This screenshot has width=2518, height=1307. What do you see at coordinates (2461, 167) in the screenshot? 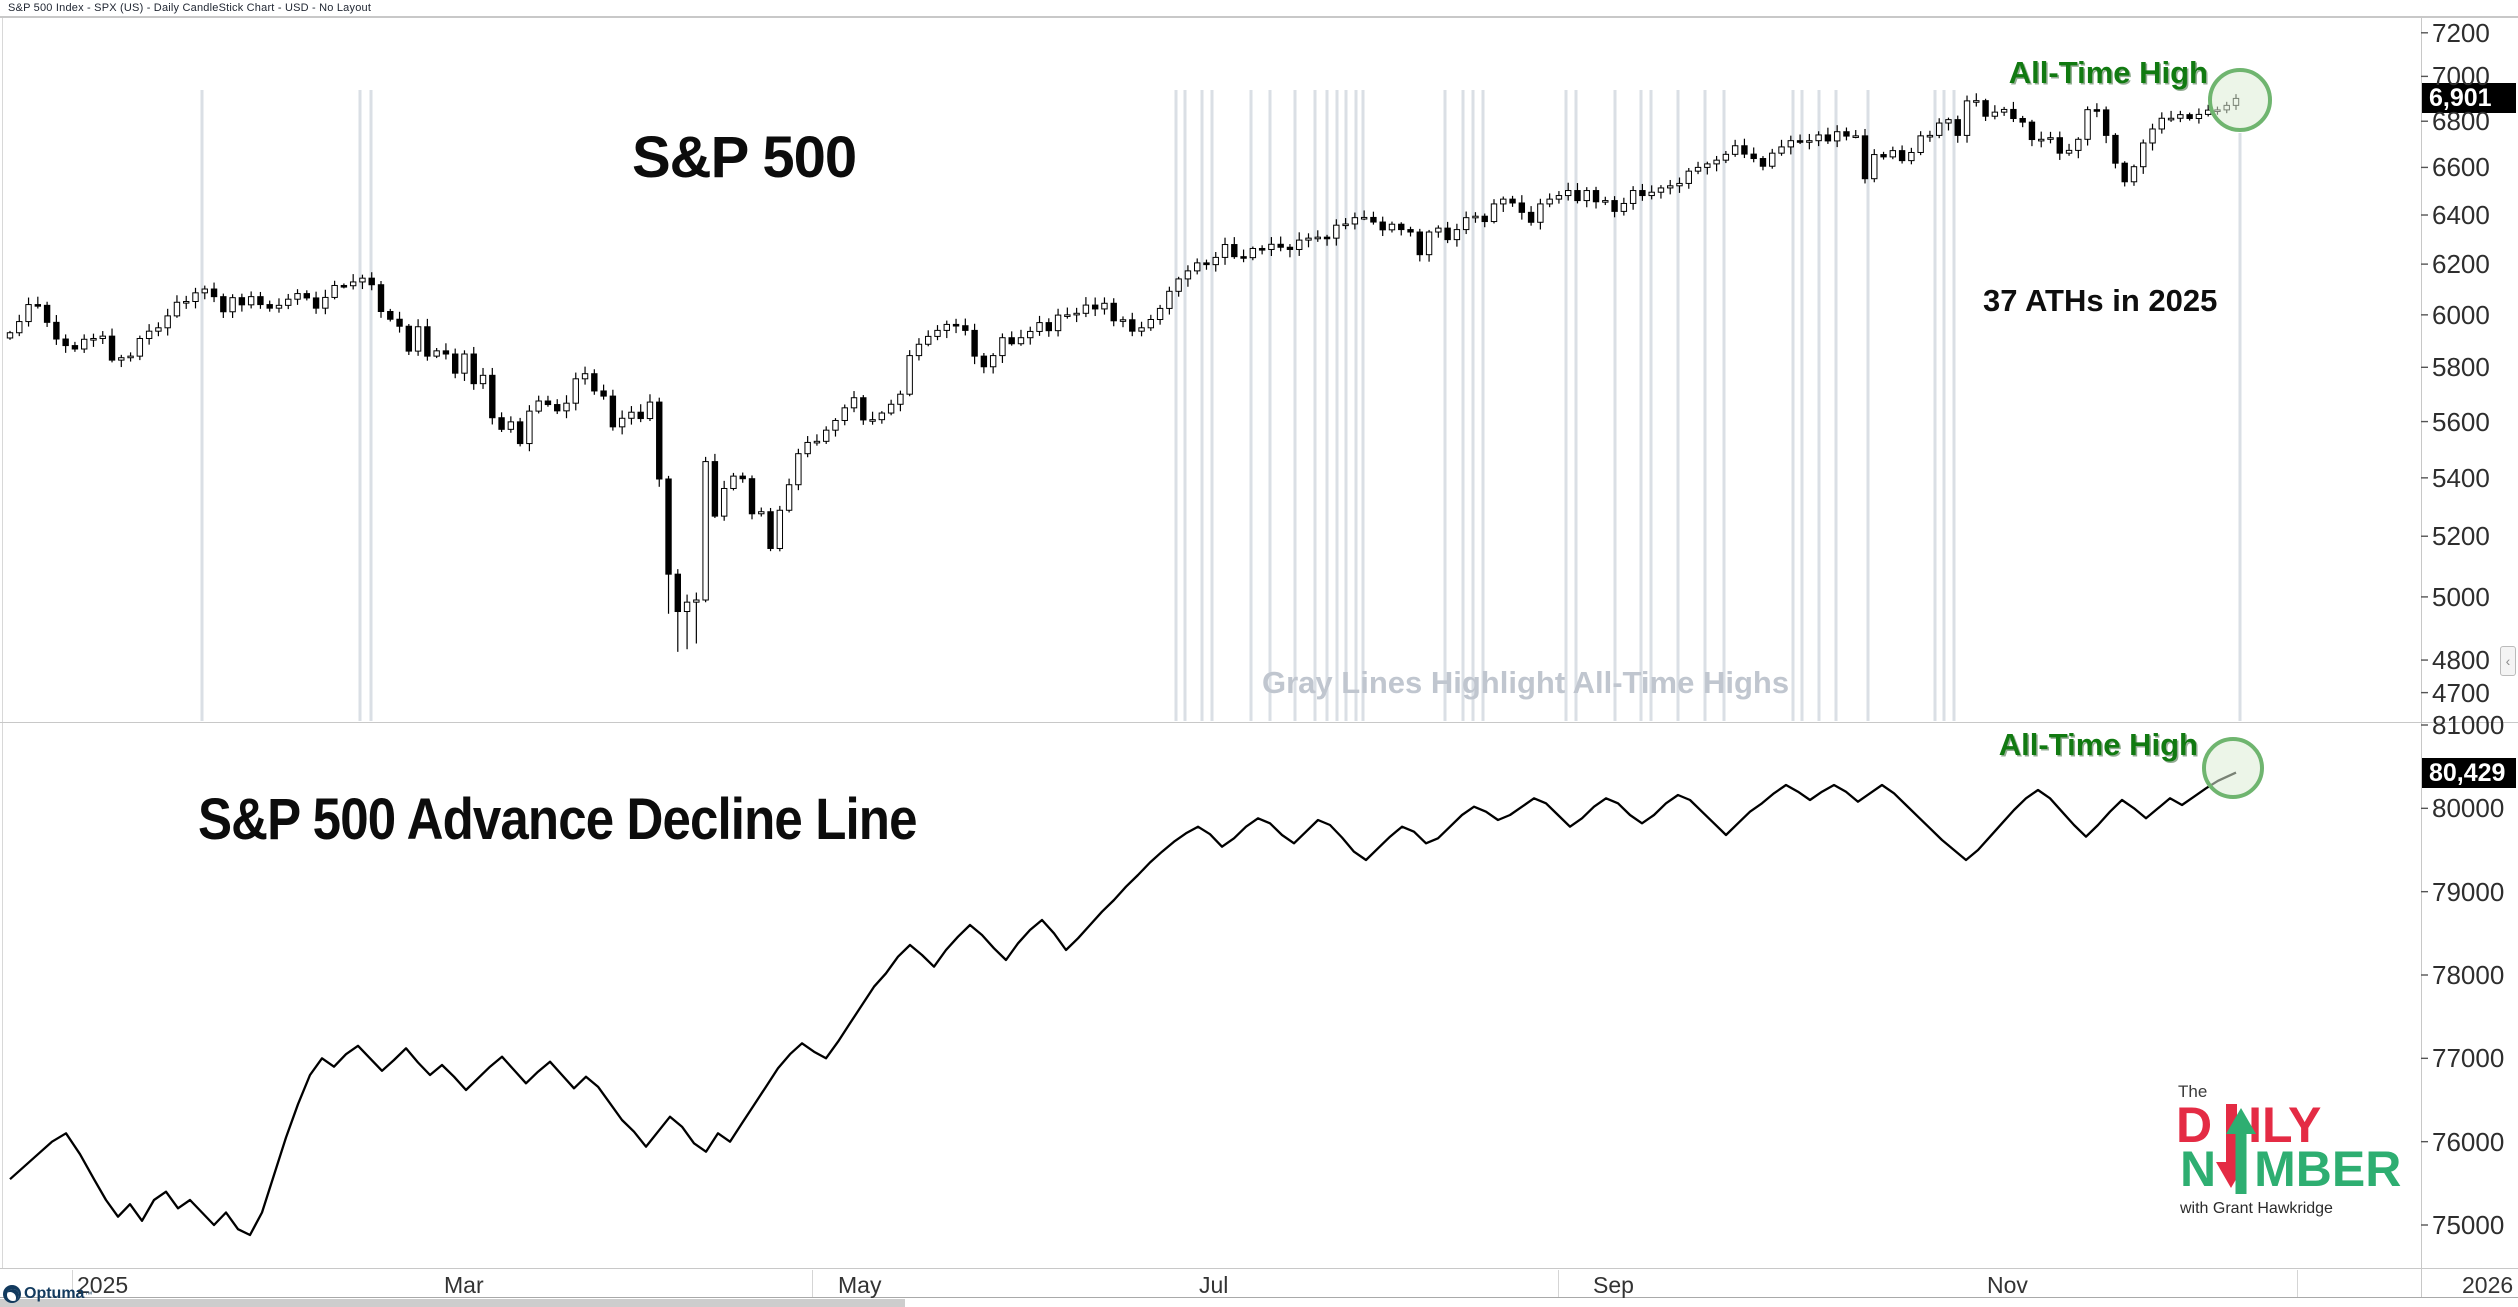
I see `y-tick-label: 6600` at bounding box center [2461, 167].